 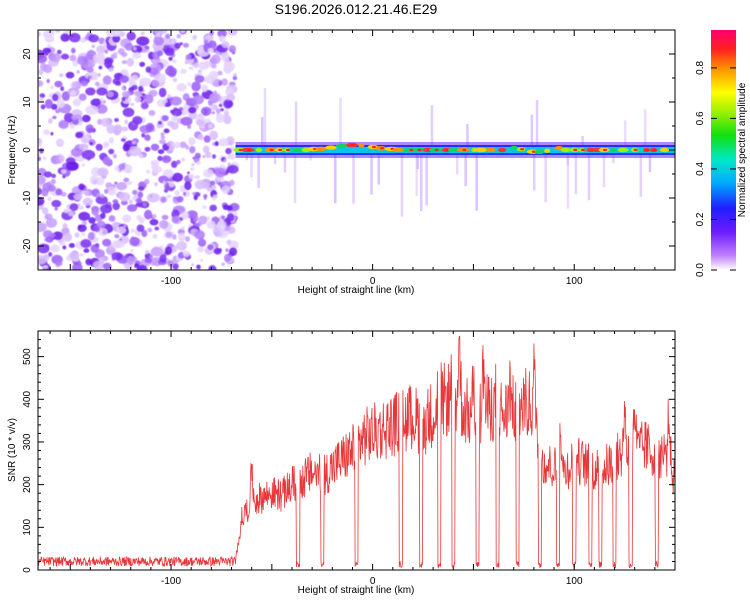 I want to click on snr-y-tick-label: 300, so click(x=27, y=441).